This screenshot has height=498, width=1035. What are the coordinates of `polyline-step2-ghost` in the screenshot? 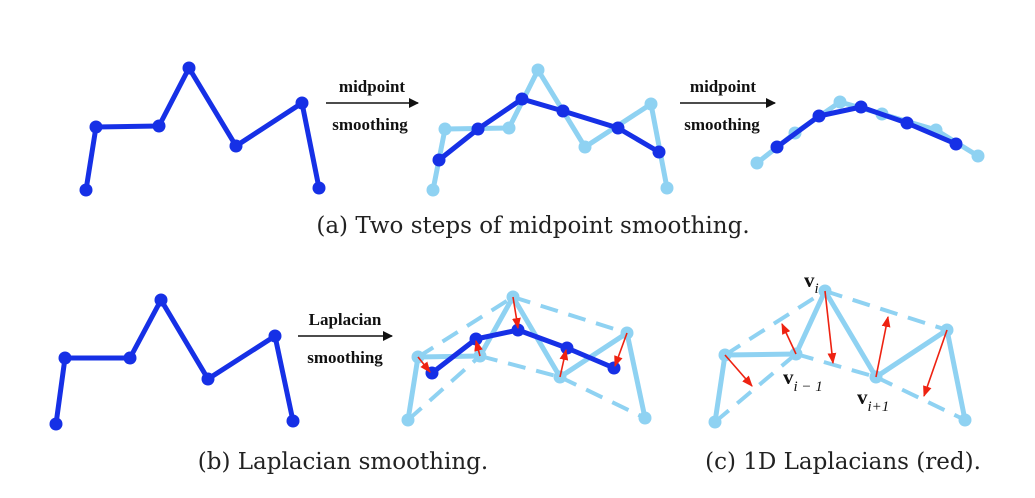 It's located at (867, 132).